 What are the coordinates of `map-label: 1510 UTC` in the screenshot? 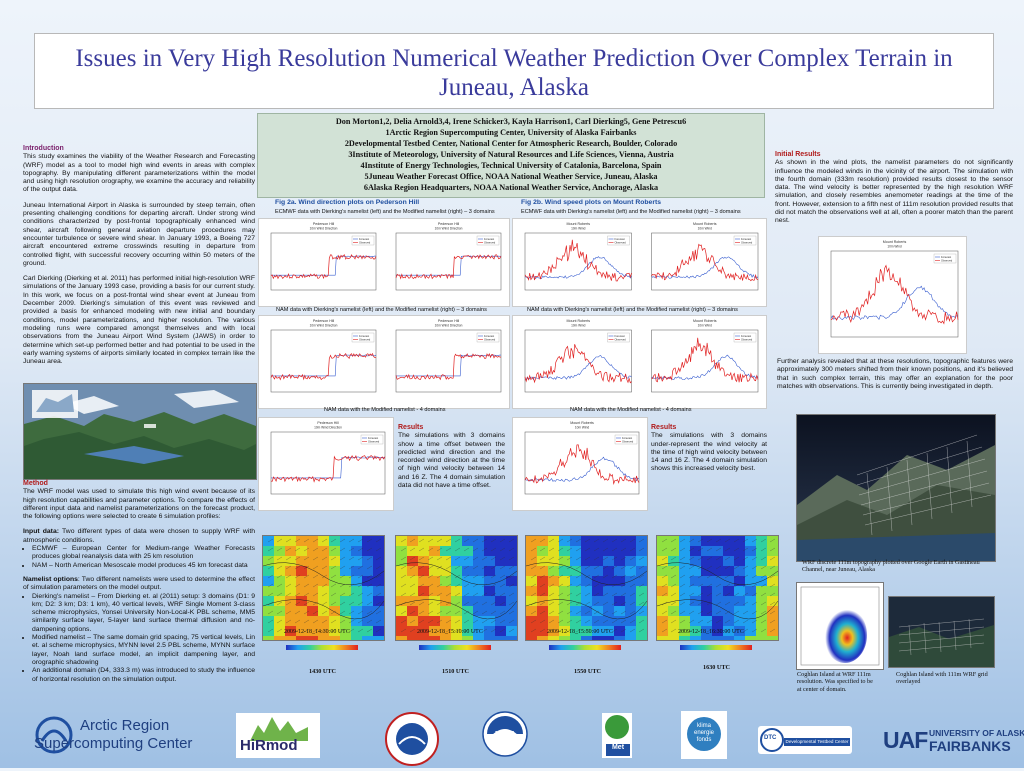 It's located at (455, 671).